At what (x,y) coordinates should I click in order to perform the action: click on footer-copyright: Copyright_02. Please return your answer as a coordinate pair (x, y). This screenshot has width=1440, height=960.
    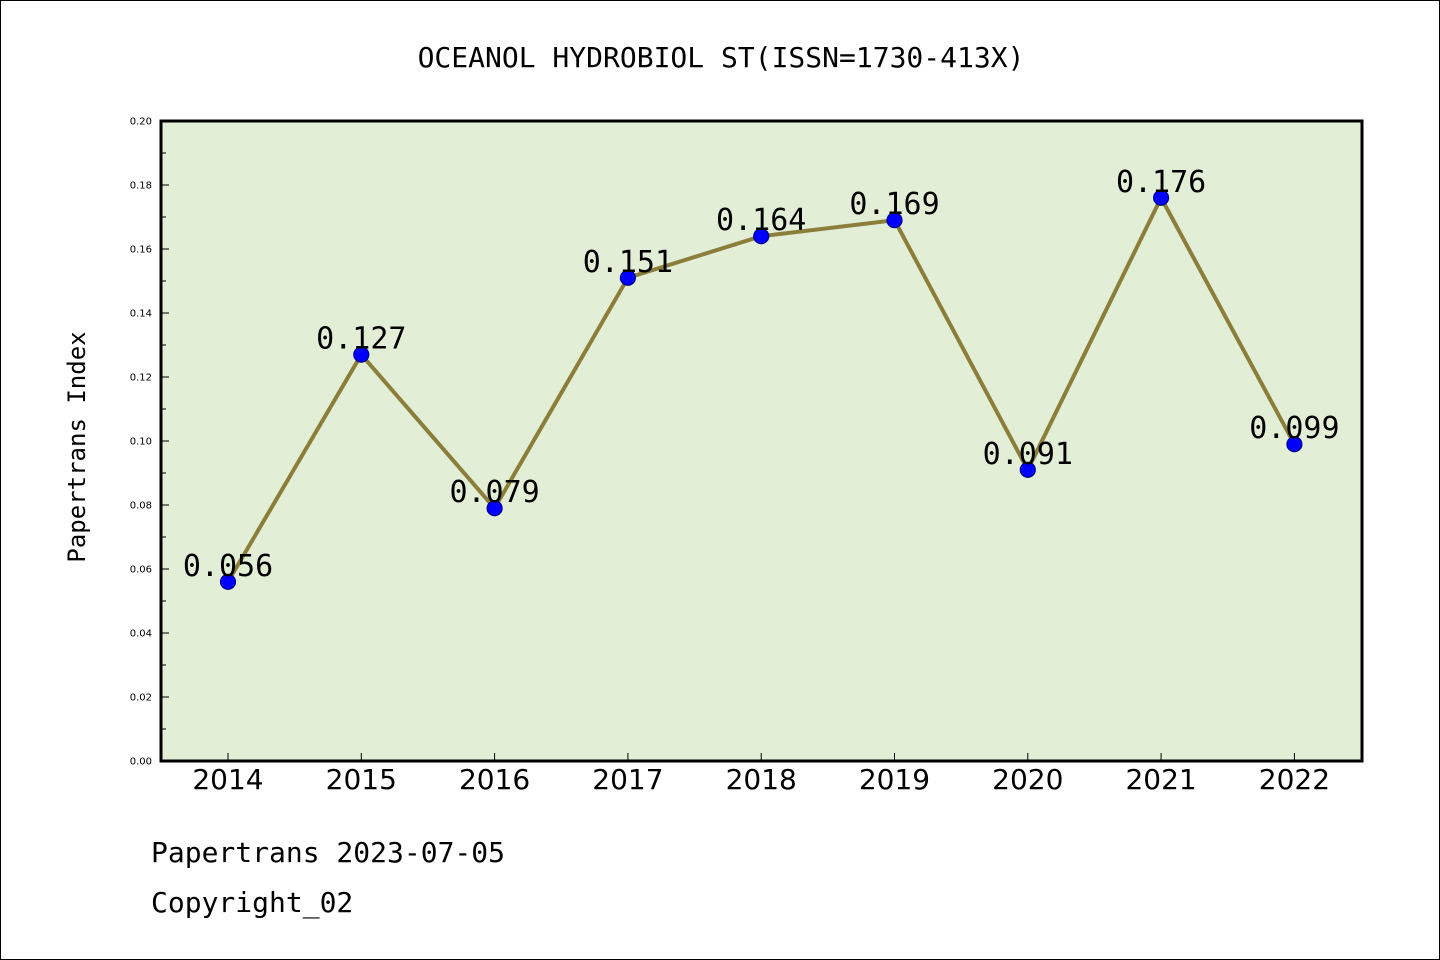
    Looking at the image, I should click on (252, 902).